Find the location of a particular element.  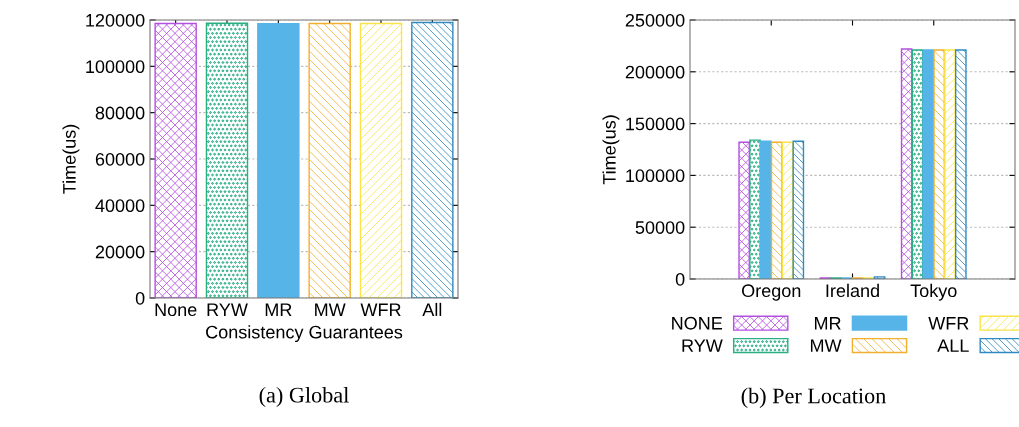

legend-label: MW is located at coordinates (826, 345).